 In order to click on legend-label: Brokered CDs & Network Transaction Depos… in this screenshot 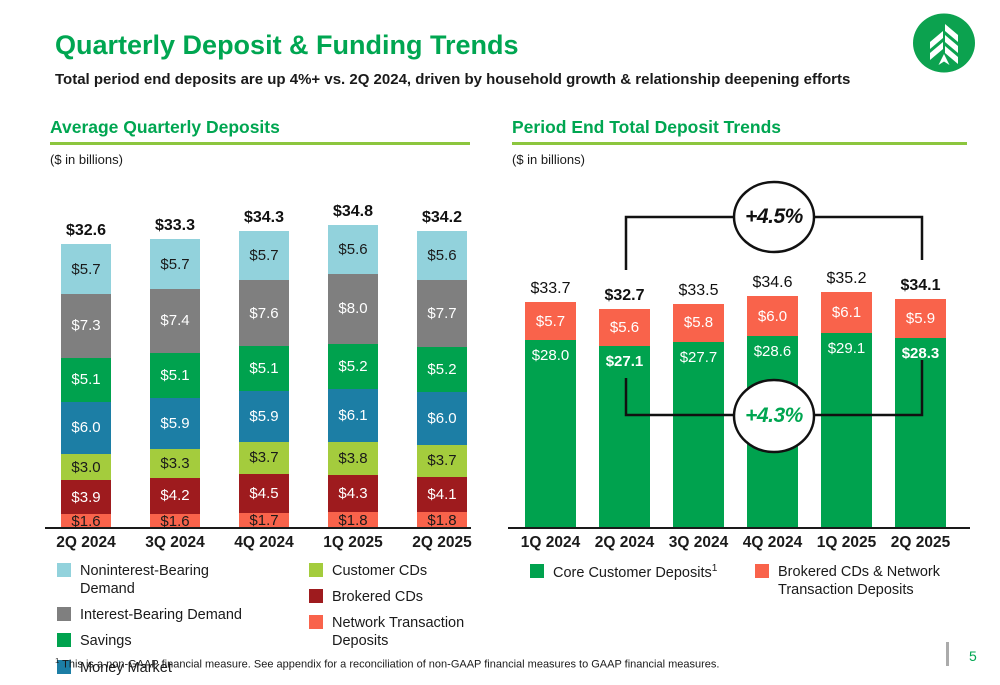, I will do `click(859, 581)`.